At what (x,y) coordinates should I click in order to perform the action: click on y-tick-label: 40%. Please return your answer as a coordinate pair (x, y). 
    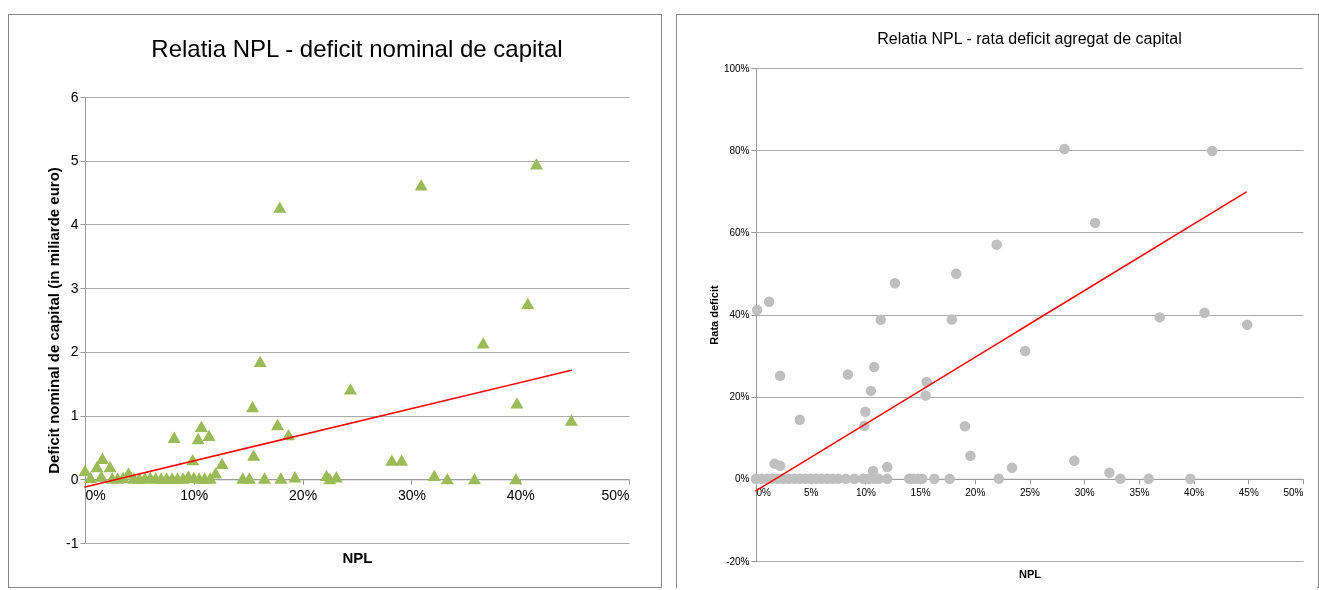
    Looking at the image, I should click on (739, 314).